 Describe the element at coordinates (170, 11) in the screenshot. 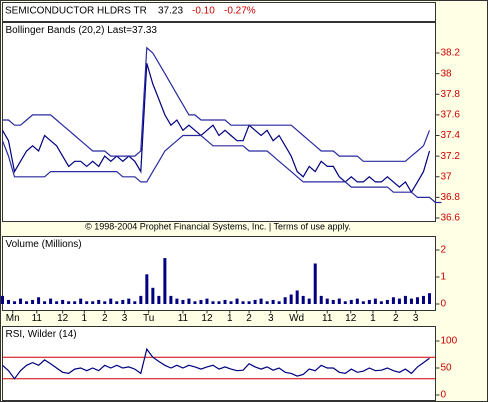

I see `last-price: 37.23` at that location.